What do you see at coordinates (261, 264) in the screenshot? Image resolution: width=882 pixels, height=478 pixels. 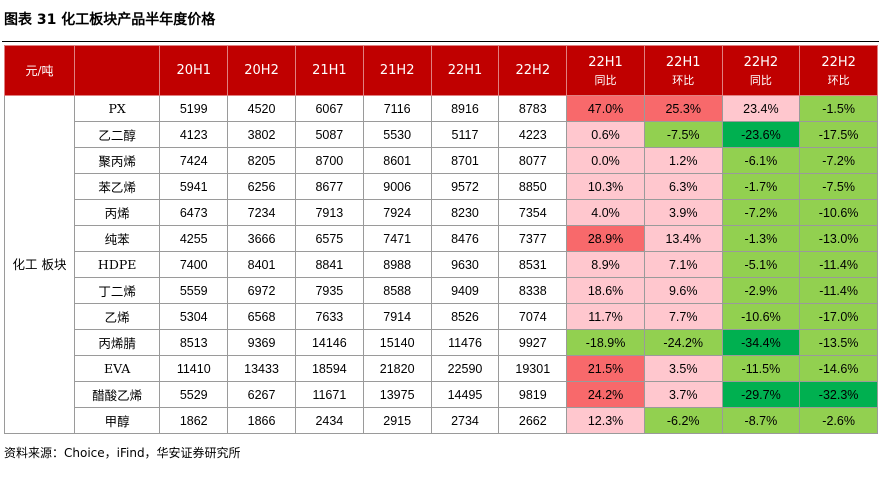 I see `price-cell: 8401` at bounding box center [261, 264].